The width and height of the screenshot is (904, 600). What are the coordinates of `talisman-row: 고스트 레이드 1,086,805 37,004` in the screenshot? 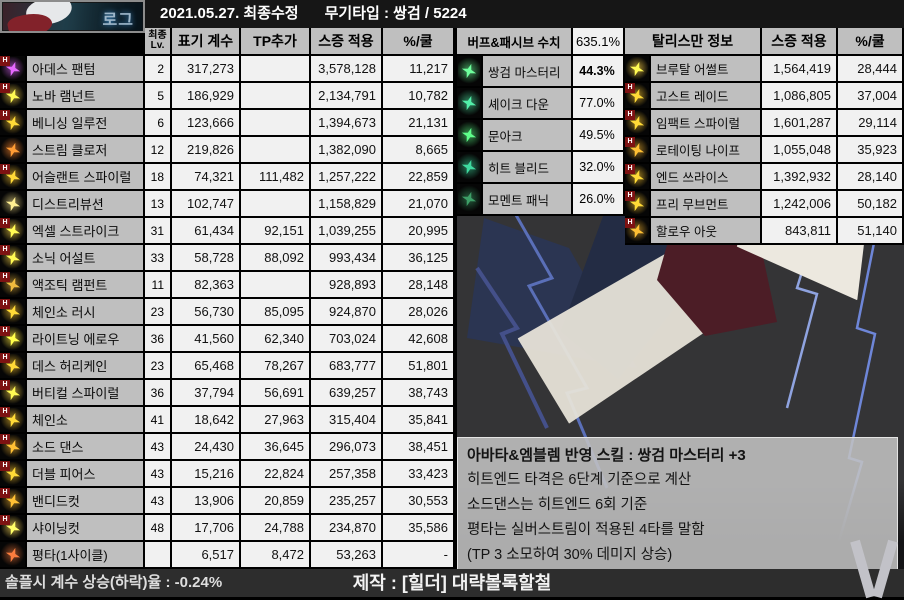 It's located at (764, 96).